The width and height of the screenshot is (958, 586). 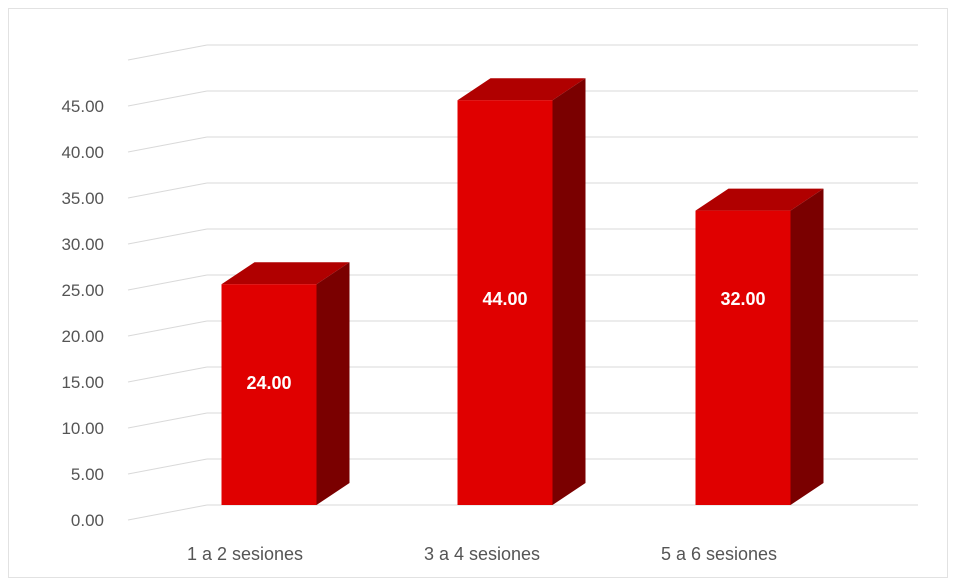 I want to click on bar: 32.00, so click(x=759, y=346).